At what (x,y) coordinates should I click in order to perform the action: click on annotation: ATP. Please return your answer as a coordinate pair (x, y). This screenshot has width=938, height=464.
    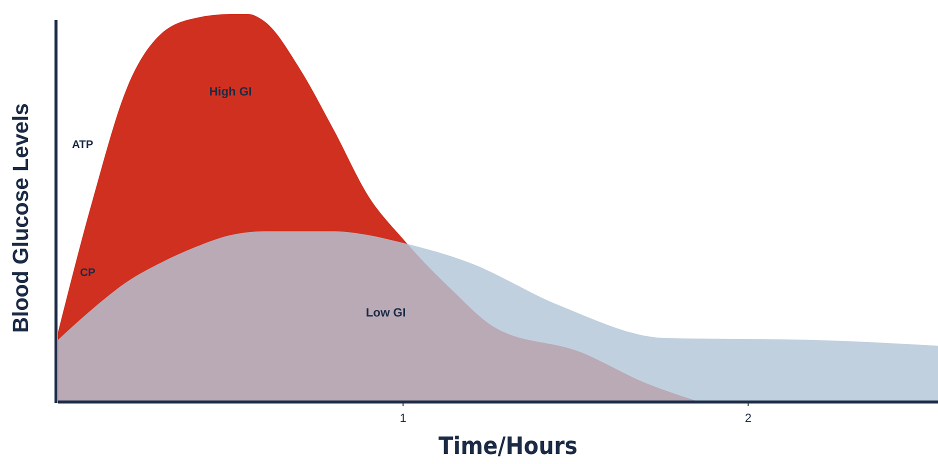
    Looking at the image, I should click on (83, 145).